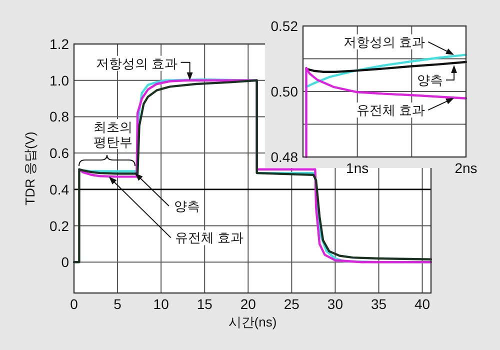 This screenshot has height=350, width=500. What do you see at coordinates (292, 304) in the screenshot?
I see `x-tick-label: 25` at bounding box center [292, 304].